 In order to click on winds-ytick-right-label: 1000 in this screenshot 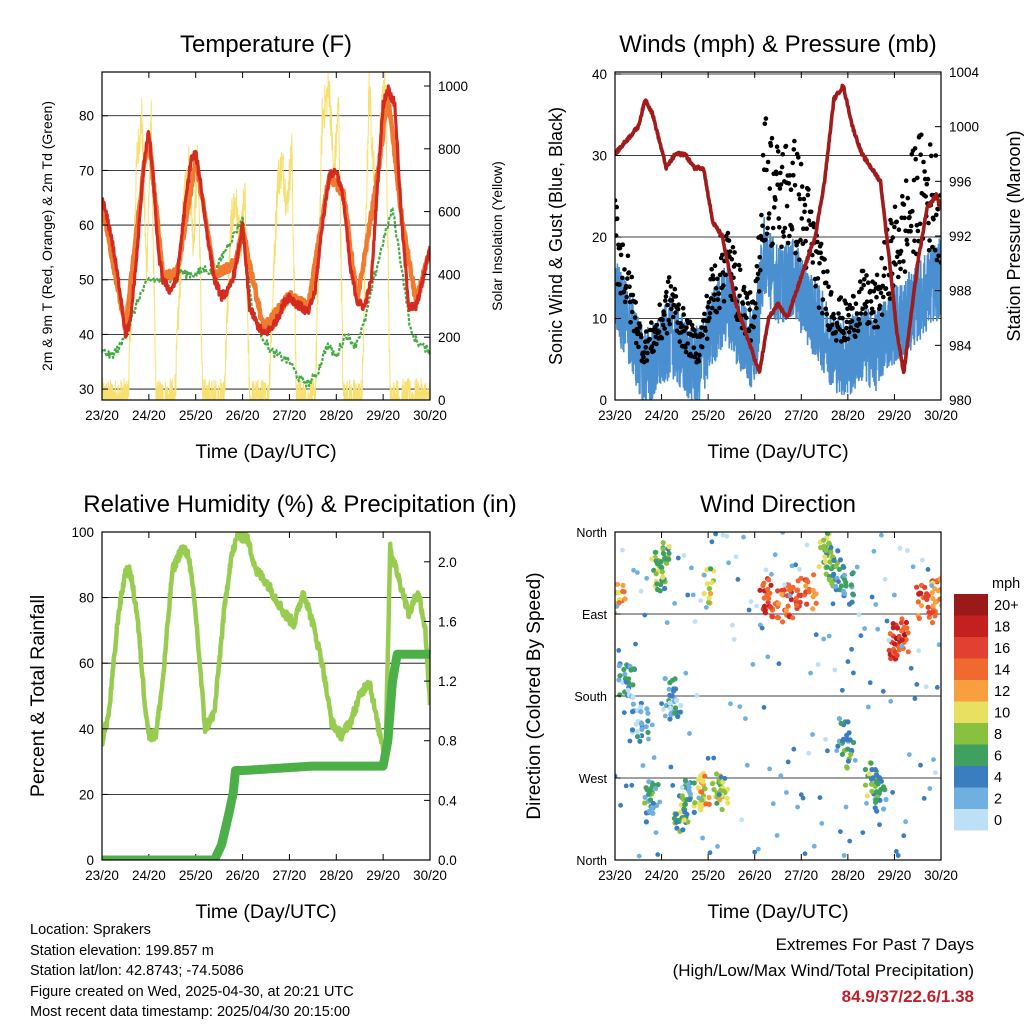, I will do `click(964, 127)`.